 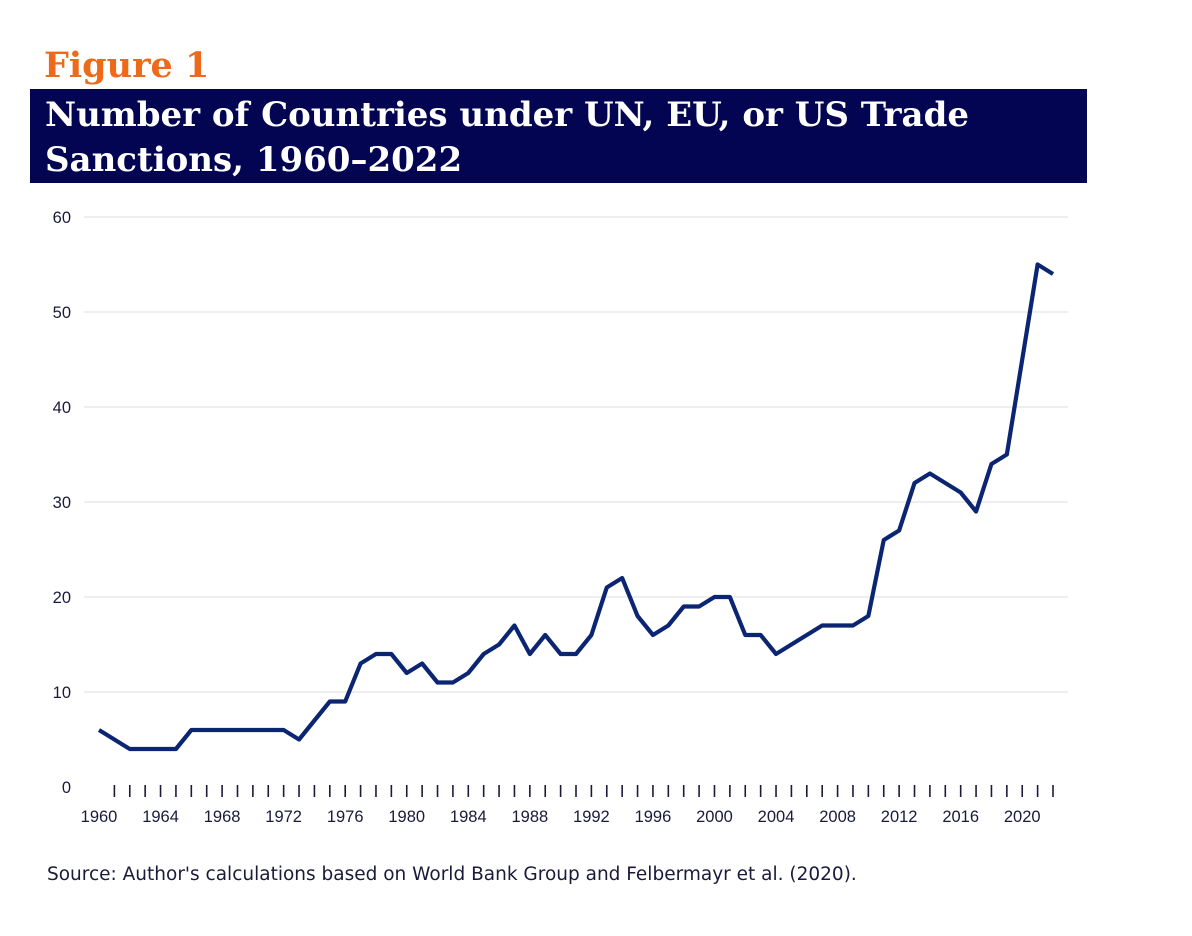 I want to click on y-tick-label-60: 60, so click(x=62, y=218).